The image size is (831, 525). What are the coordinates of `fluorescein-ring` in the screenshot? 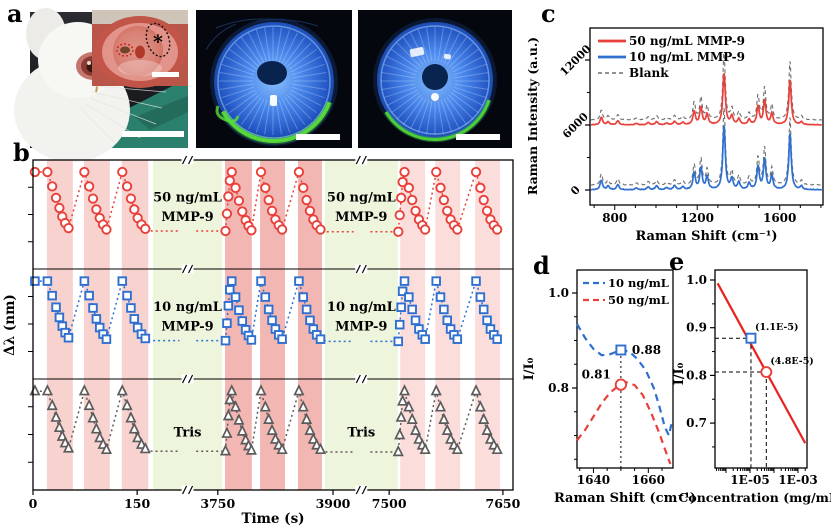 It's located at (276, 122).